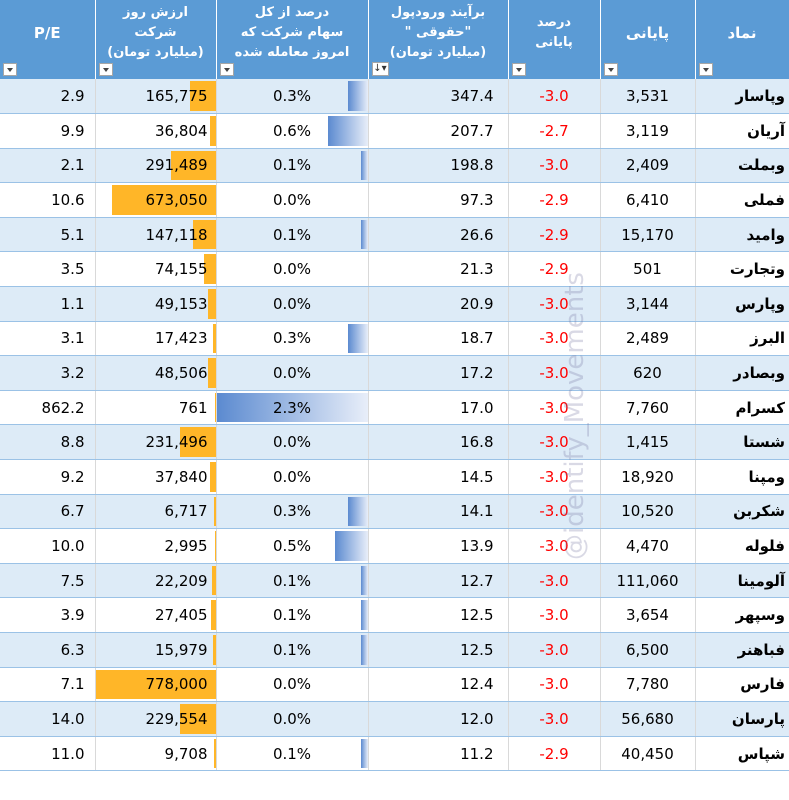 The image size is (789, 800). What do you see at coordinates (647, 512) in the screenshot?
I see `cell-close: 10,520` at bounding box center [647, 512].